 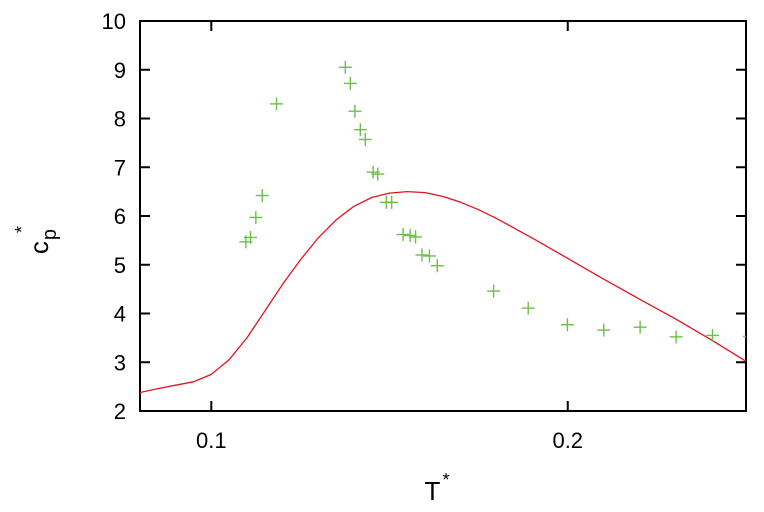 What do you see at coordinates (120, 362) in the screenshot?
I see `y-tick-label: 3` at bounding box center [120, 362].